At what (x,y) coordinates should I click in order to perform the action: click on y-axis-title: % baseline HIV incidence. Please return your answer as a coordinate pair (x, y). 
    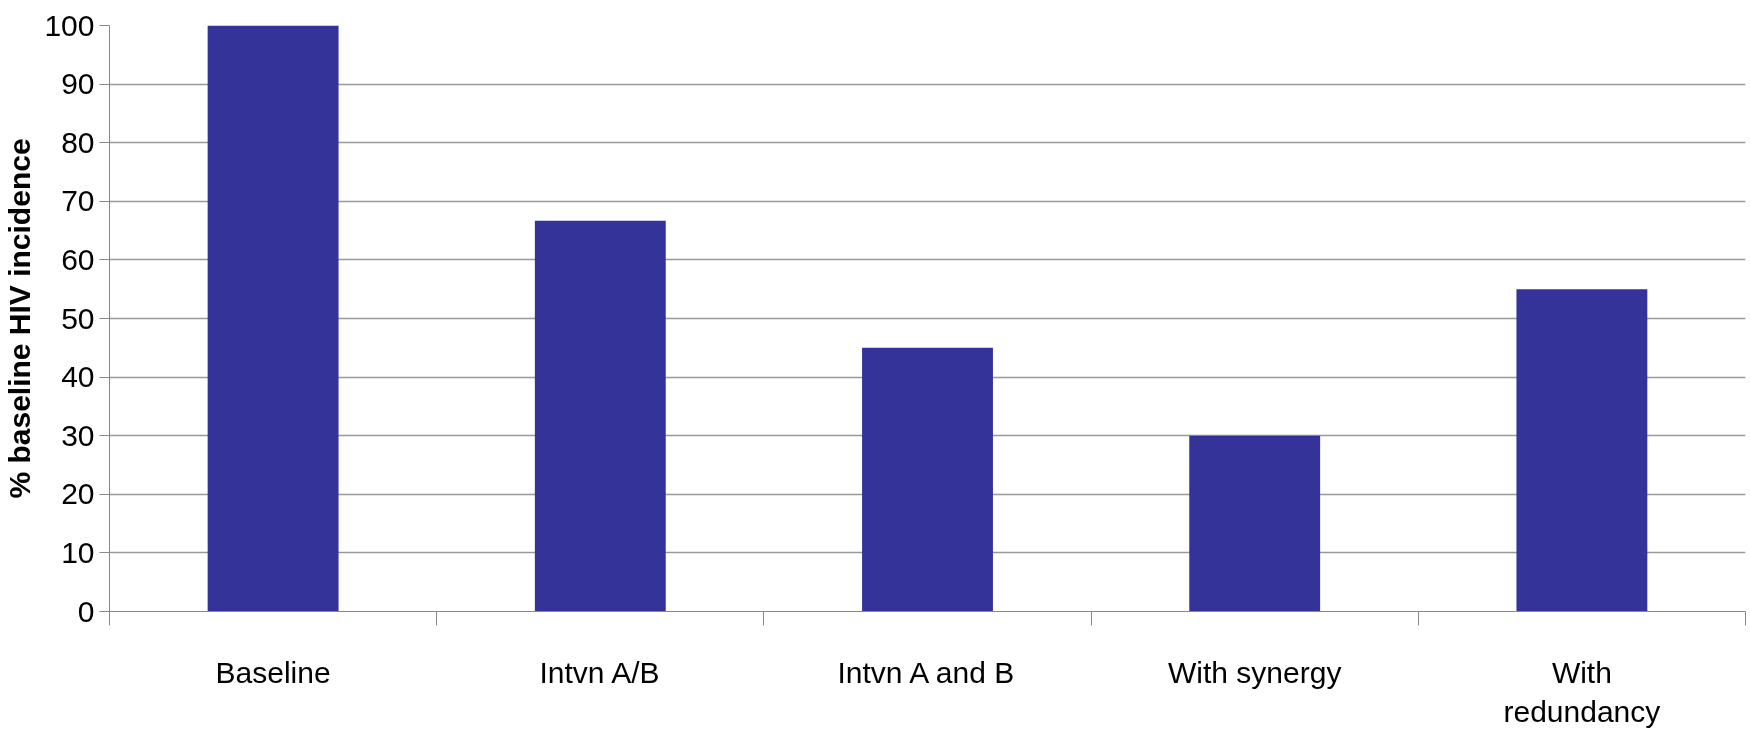
    Looking at the image, I should click on (20, 318).